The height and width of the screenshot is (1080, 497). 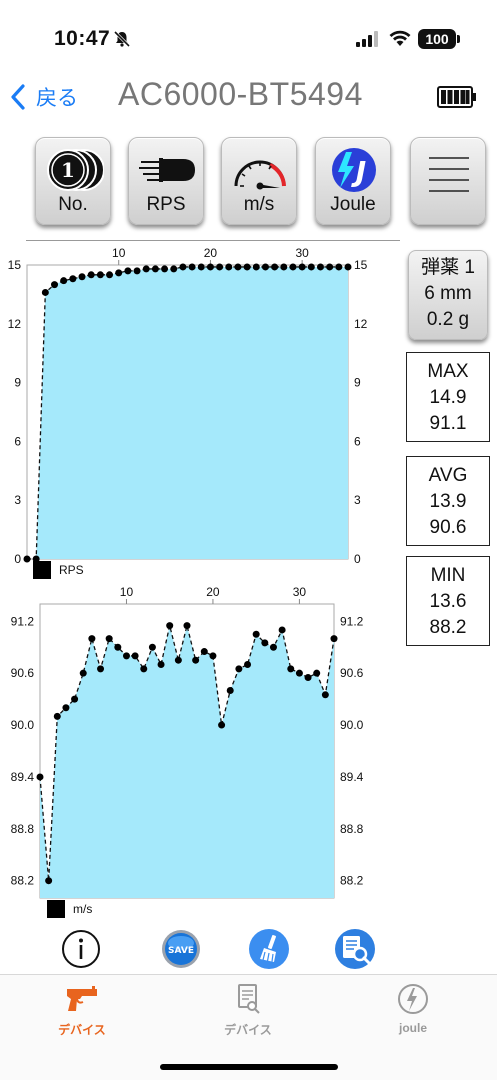 What do you see at coordinates (75, 170) in the screenshot?
I see `coins-icon: 1` at bounding box center [75, 170].